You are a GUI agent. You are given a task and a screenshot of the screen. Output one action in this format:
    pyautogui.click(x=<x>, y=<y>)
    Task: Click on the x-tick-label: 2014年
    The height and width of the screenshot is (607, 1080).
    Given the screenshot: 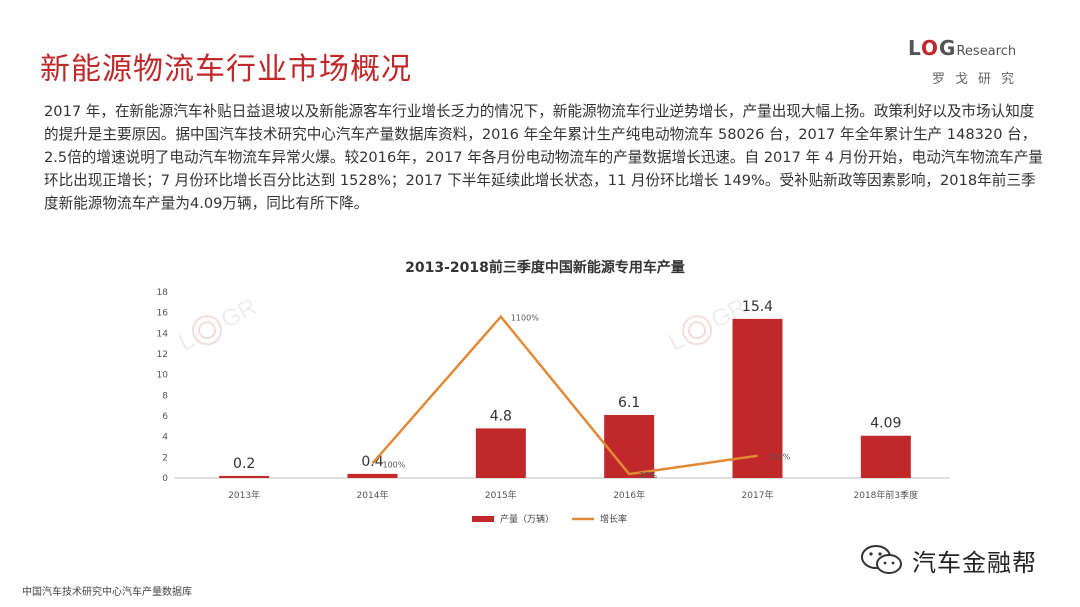 What is the action you would take?
    pyautogui.click(x=373, y=495)
    